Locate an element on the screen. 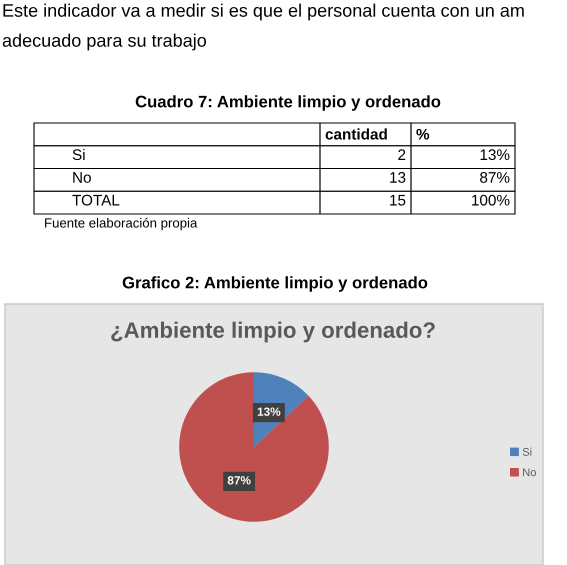 The width and height of the screenshot is (567, 565). text: 13 is located at coordinates (398, 177).